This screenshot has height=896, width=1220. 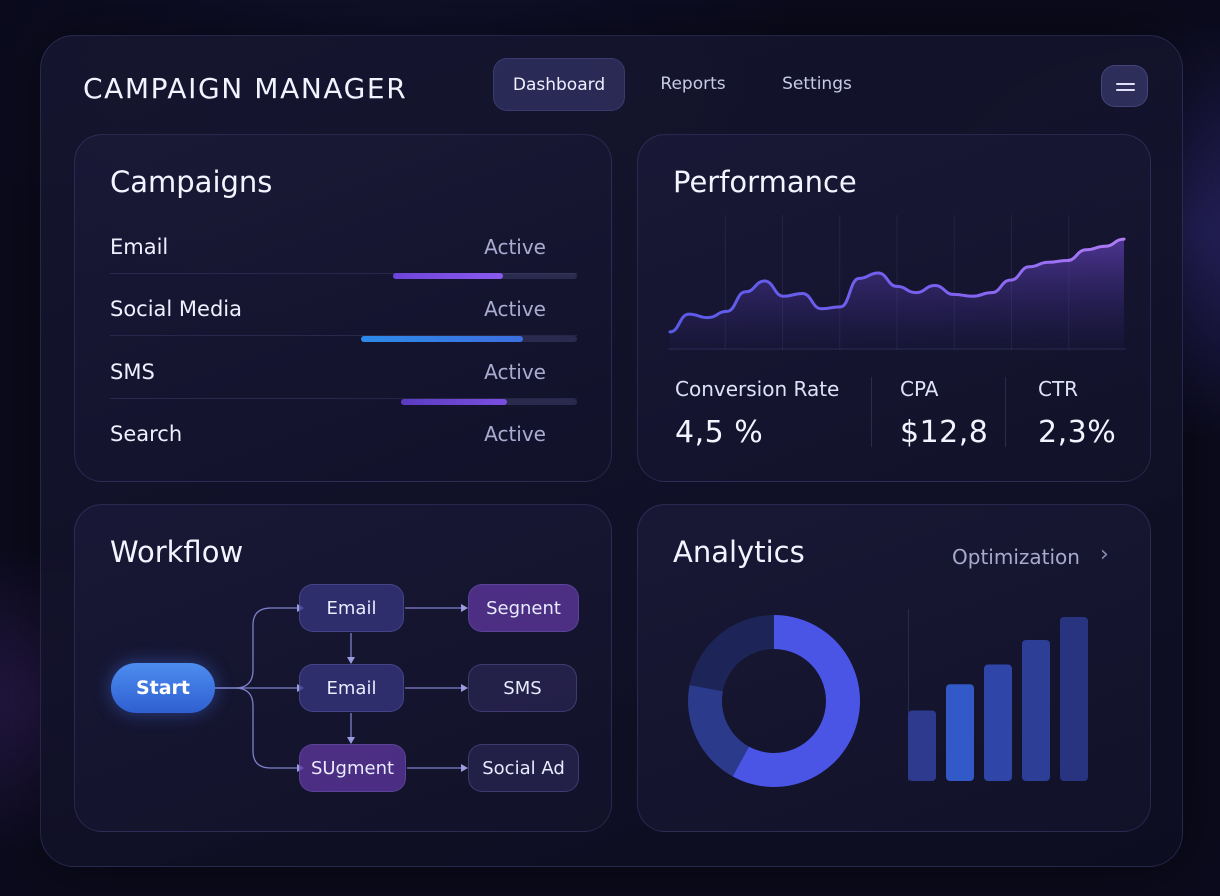 I want to click on progress-fill-sms, so click(x=454, y=402).